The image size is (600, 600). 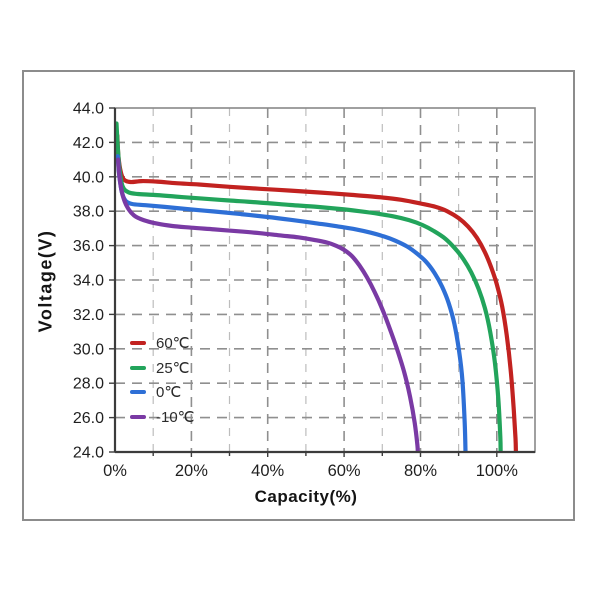 What do you see at coordinates (88, 349) in the screenshot?
I see `y-tick-label: 30.0` at bounding box center [88, 349].